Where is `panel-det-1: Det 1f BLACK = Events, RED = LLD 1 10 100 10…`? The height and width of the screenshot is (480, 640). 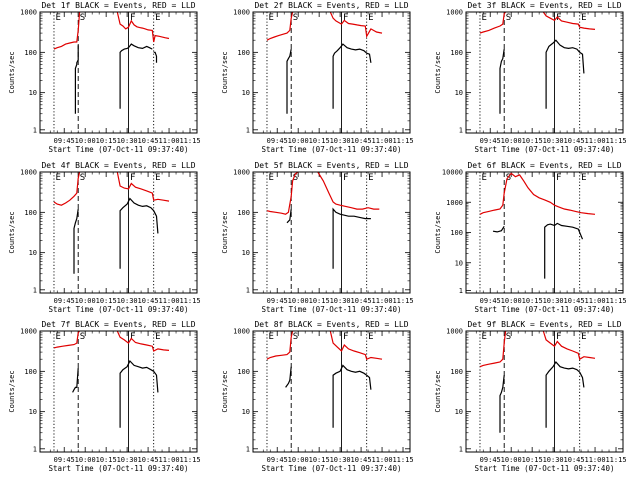 panel-det-1: Det 1f BLACK = Events, RED = LLD 1 10 100 10… is located at coordinates (104, 77).